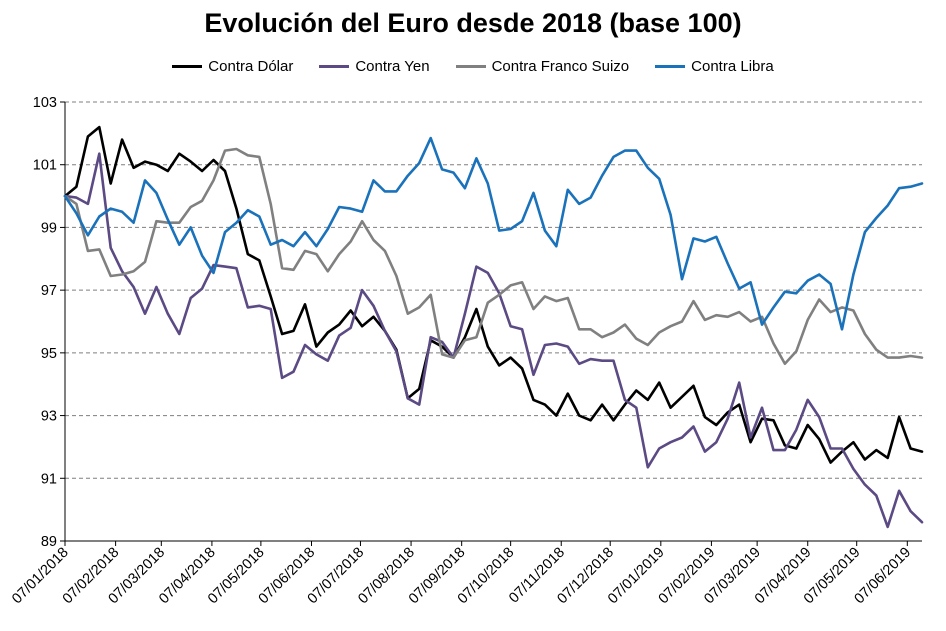 The image size is (946, 631). Describe the element at coordinates (45, 166) in the screenshot. I see `y-tick-label: 101` at that location.